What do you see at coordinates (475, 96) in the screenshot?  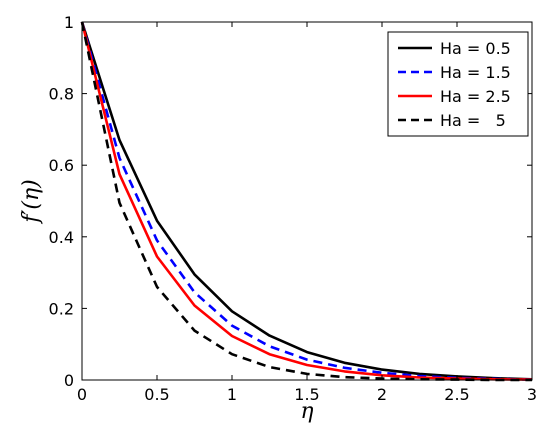 I see `legend-label-3: Ha = 2.5` at bounding box center [475, 96].